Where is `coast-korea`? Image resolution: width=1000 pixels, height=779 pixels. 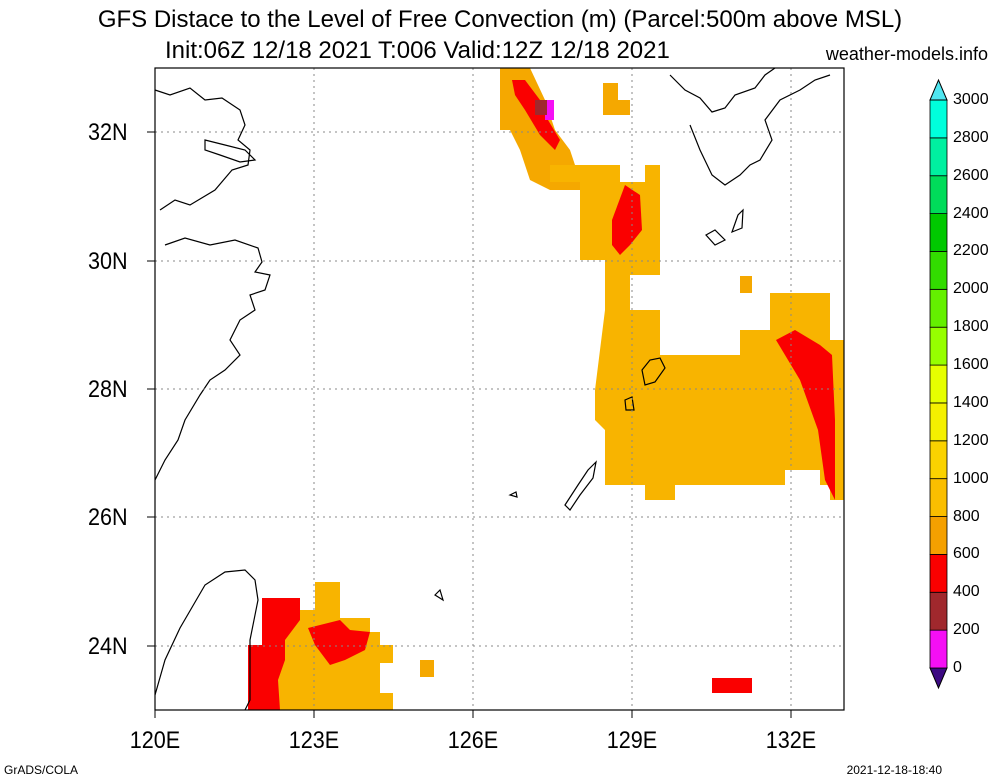 coast-korea is located at coordinates (722, 90).